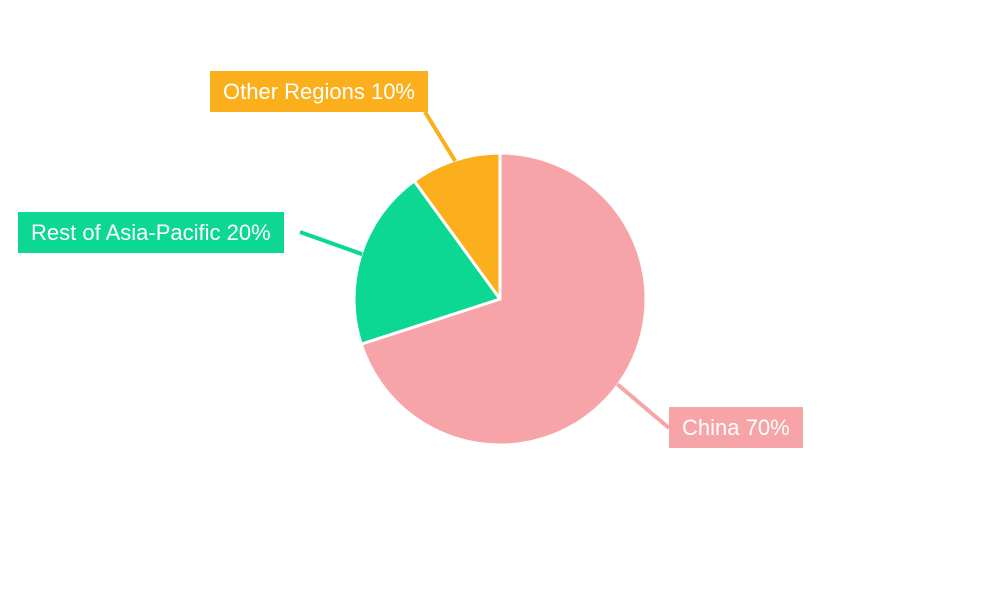 Image resolution: width=1000 pixels, height=600 pixels. Describe the element at coordinates (643, 406) in the screenshot. I see `callout-line-china` at that location.